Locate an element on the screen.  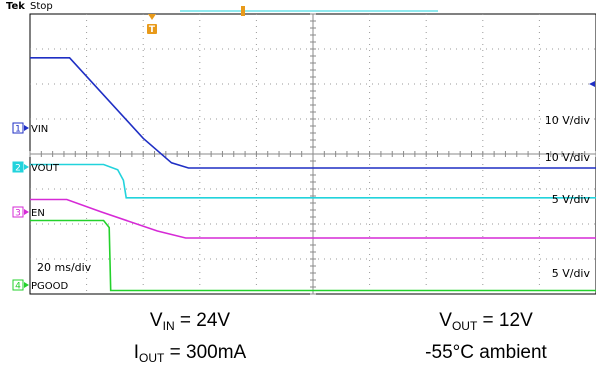
acquisition-state: Stop is located at coordinates (41, 6).